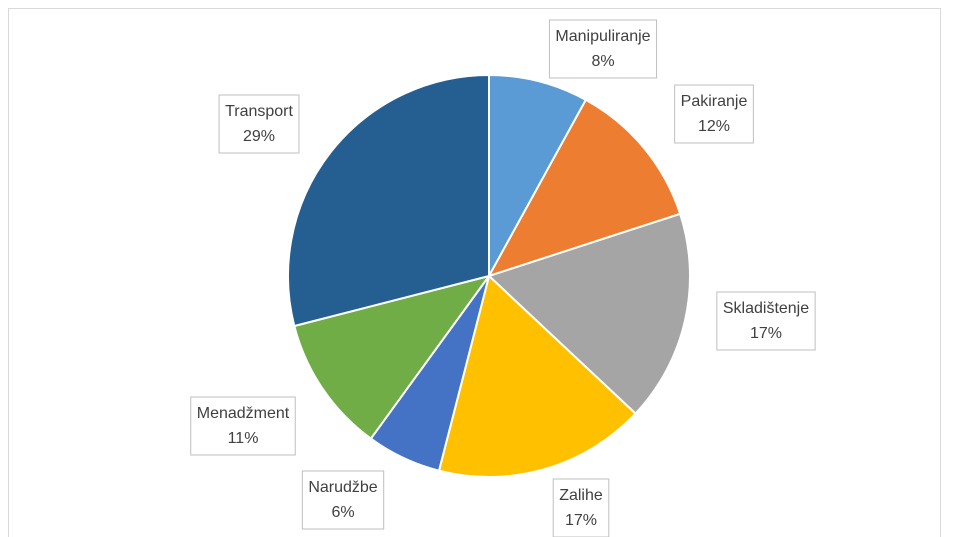  What do you see at coordinates (342, 512) in the screenshot?
I see `slice-value-label: 6%` at bounding box center [342, 512].